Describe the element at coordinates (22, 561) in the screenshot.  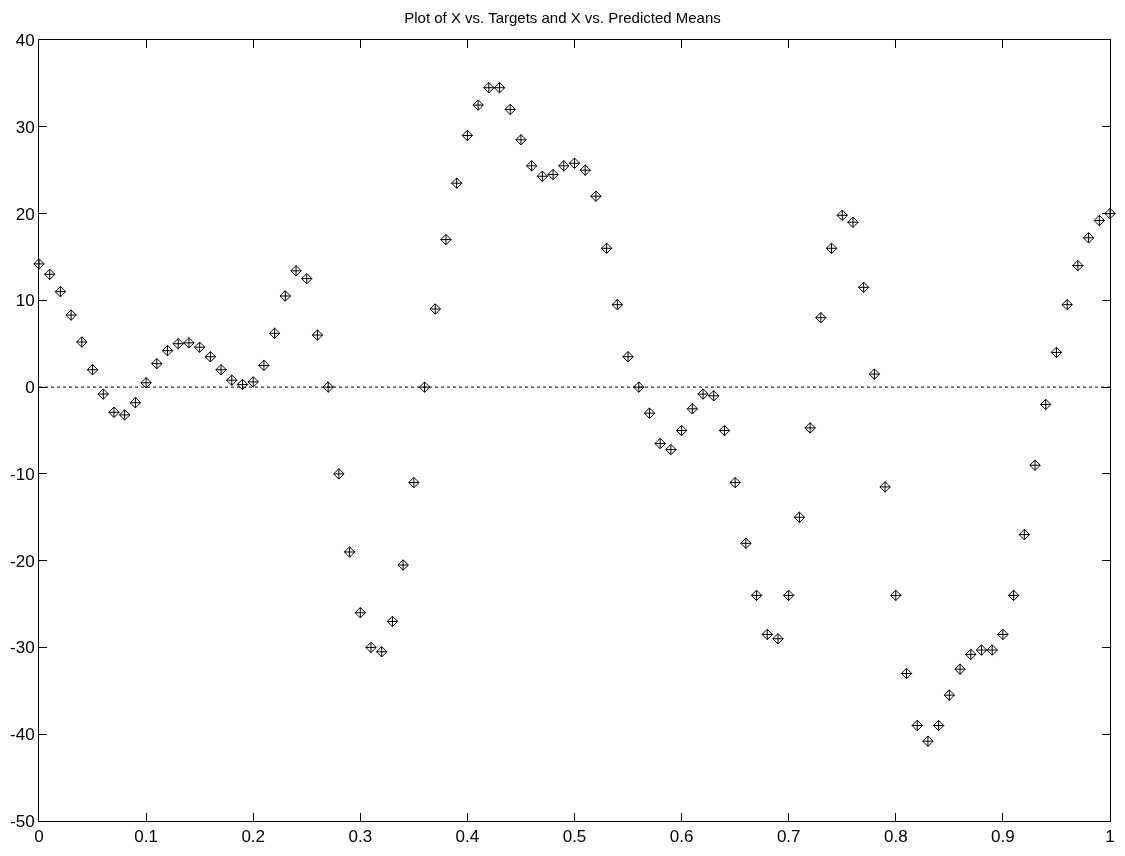
I see `y-tick-label: -20` at that location.